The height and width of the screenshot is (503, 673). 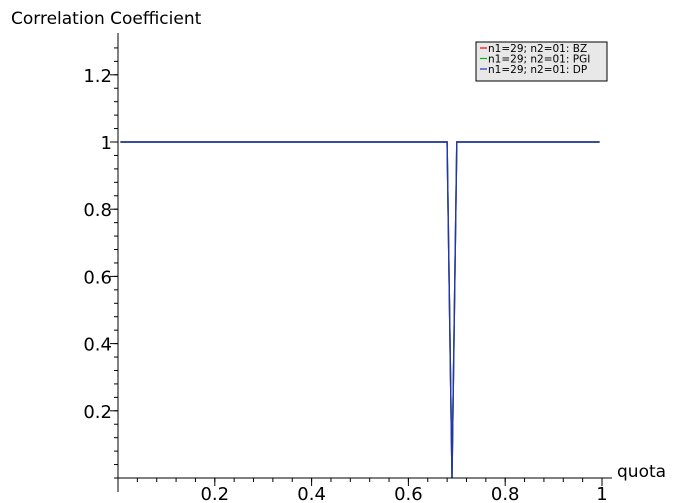 I want to click on legend-label: n1=29; n2=01: PGI, so click(x=539, y=60).